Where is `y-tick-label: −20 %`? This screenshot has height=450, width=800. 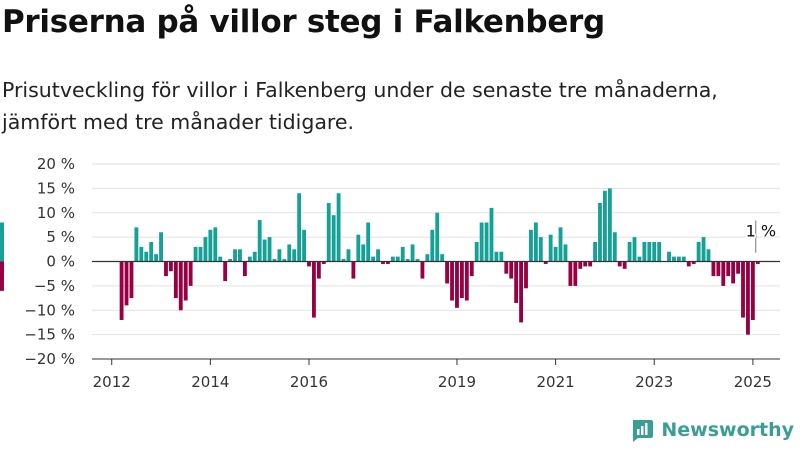
y-tick-label: −20 % is located at coordinates (49, 359).